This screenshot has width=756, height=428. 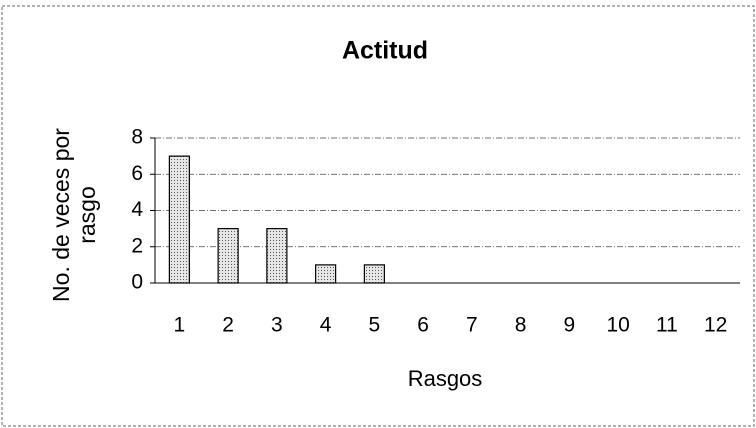 What do you see at coordinates (521, 325) in the screenshot?
I see `x-tick-label: 8` at bounding box center [521, 325].